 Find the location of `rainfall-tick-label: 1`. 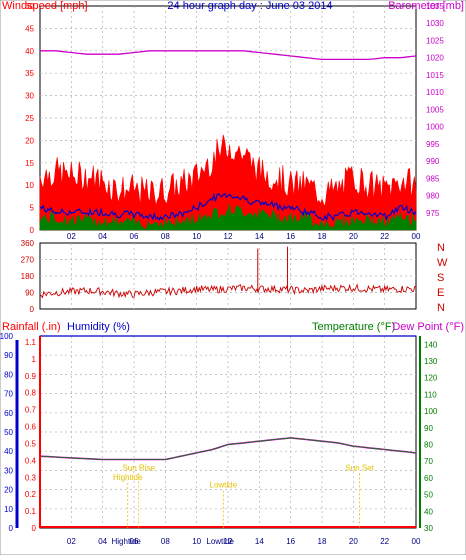

rainfall-tick-label: 1 is located at coordinates (34, 359).